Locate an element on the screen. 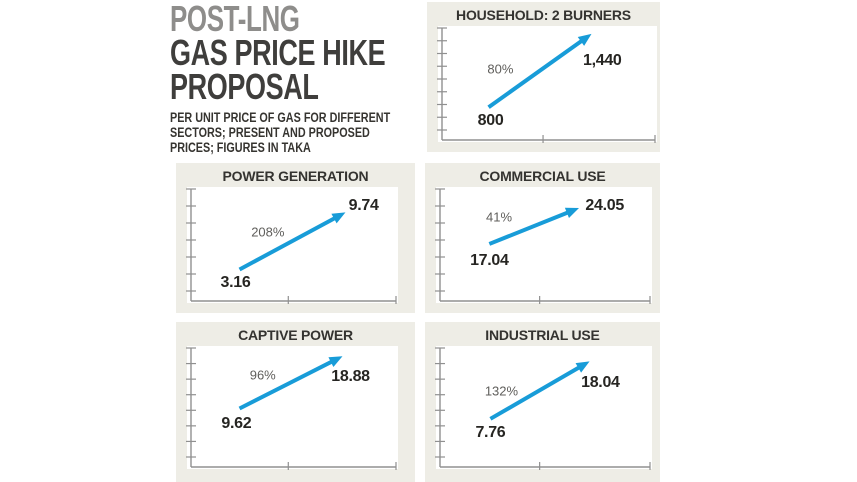  present-price-label: 7.76 is located at coordinates (490, 433).